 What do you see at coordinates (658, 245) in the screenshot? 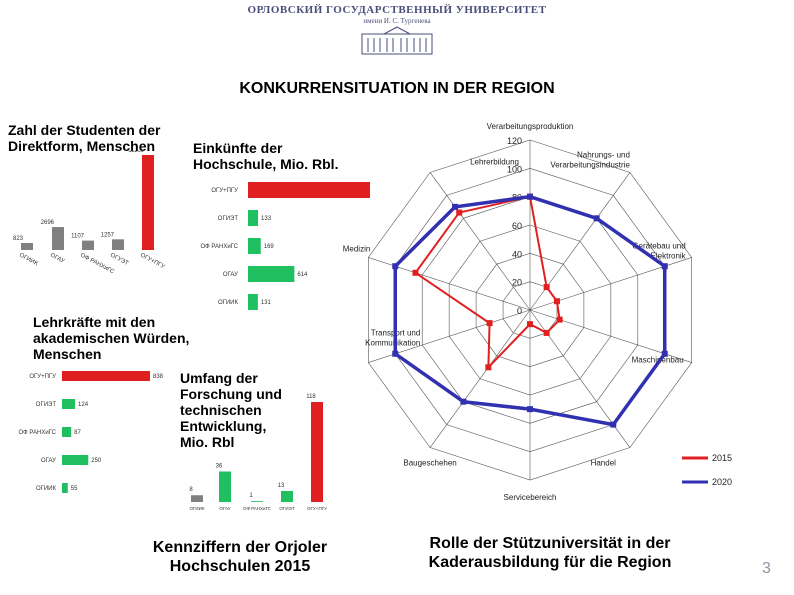
I see `radar-axis-label: Gerätebau und` at bounding box center [658, 245].